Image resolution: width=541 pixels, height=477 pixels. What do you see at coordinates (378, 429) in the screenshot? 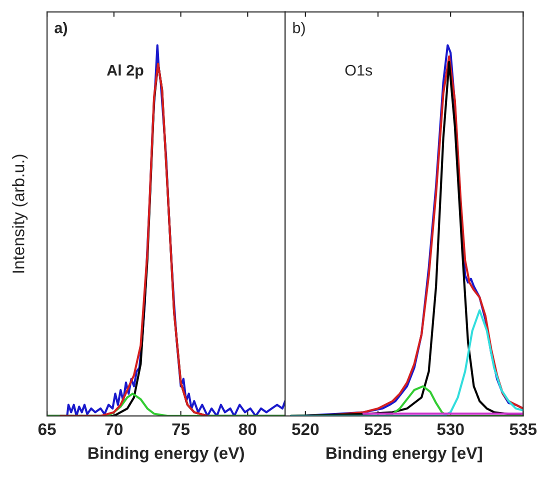
I see `x-tick-label: 525` at bounding box center [378, 429].